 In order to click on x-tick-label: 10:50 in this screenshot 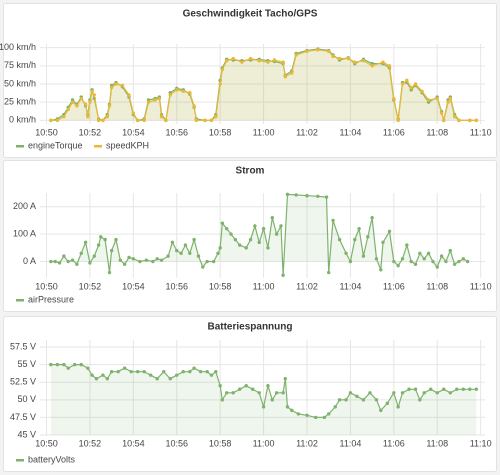, I will do `click(46, 443)`.